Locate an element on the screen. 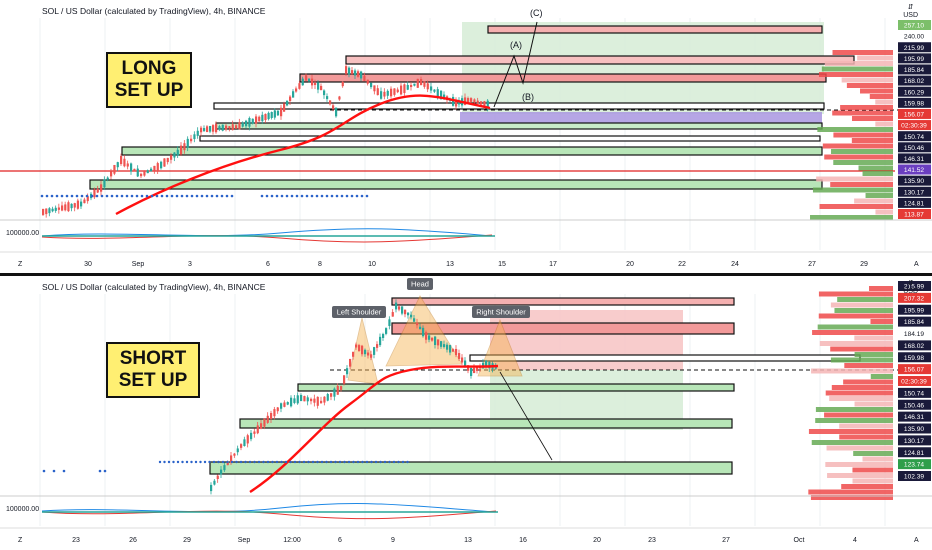  support-box is located at coordinates (519, 126).